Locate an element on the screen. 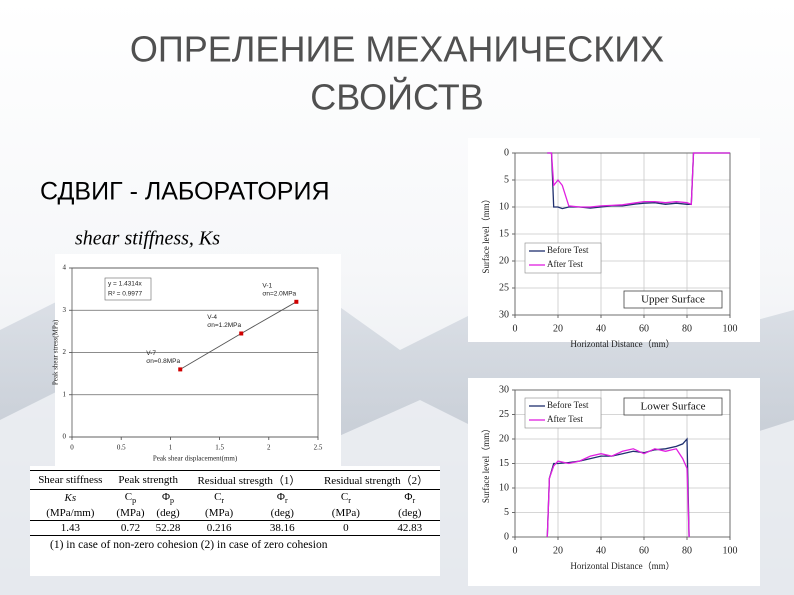 The image size is (794, 595). x-tick-label: 1.5 is located at coordinates (219, 448).